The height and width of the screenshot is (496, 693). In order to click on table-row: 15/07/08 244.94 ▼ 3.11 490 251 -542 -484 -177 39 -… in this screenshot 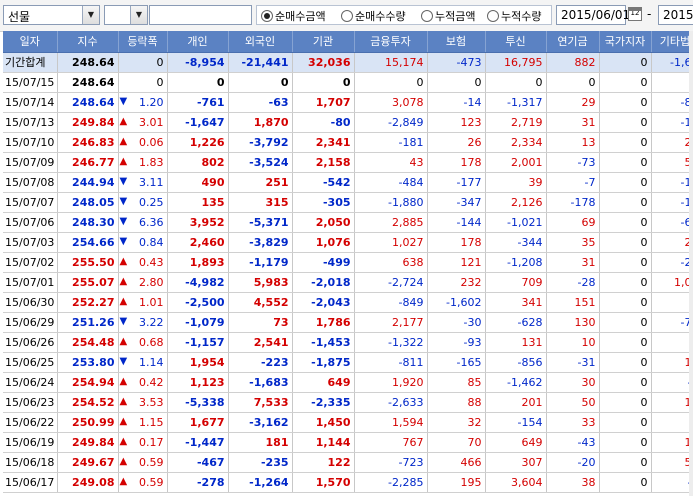, I will do `click(348, 182)`.